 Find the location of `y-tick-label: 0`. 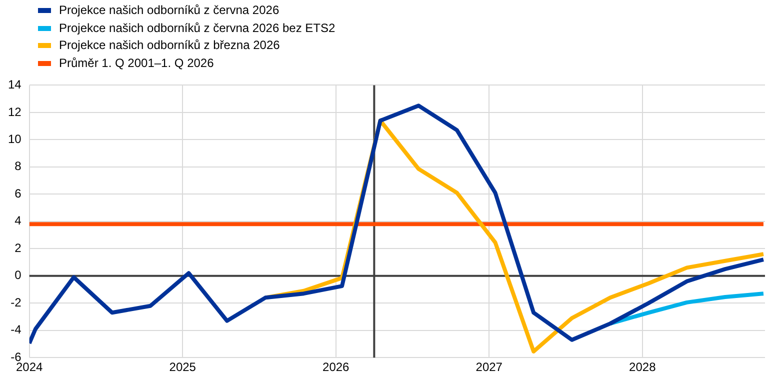

y-tick-label: 0 is located at coordinates (18, 275).